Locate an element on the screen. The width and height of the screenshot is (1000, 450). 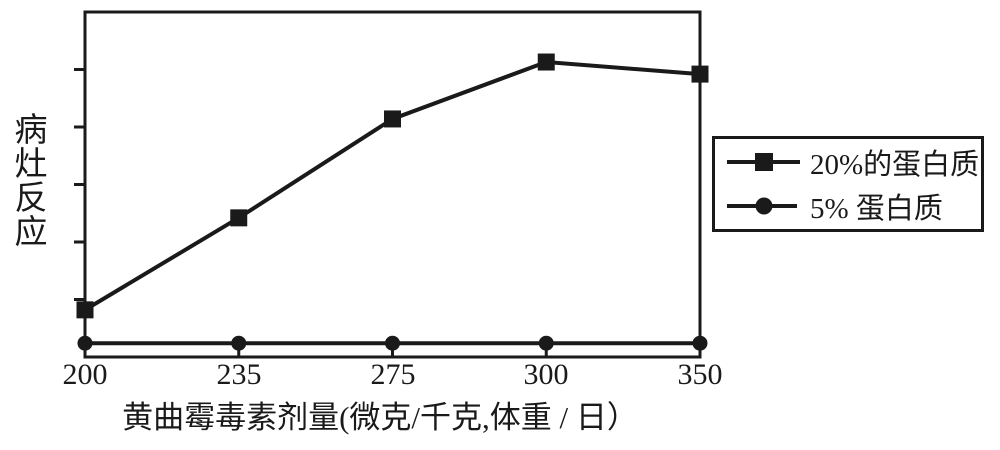
legend-label-5-percent-protein: 5% 蛋白质 is located at coordinates (876, 209).